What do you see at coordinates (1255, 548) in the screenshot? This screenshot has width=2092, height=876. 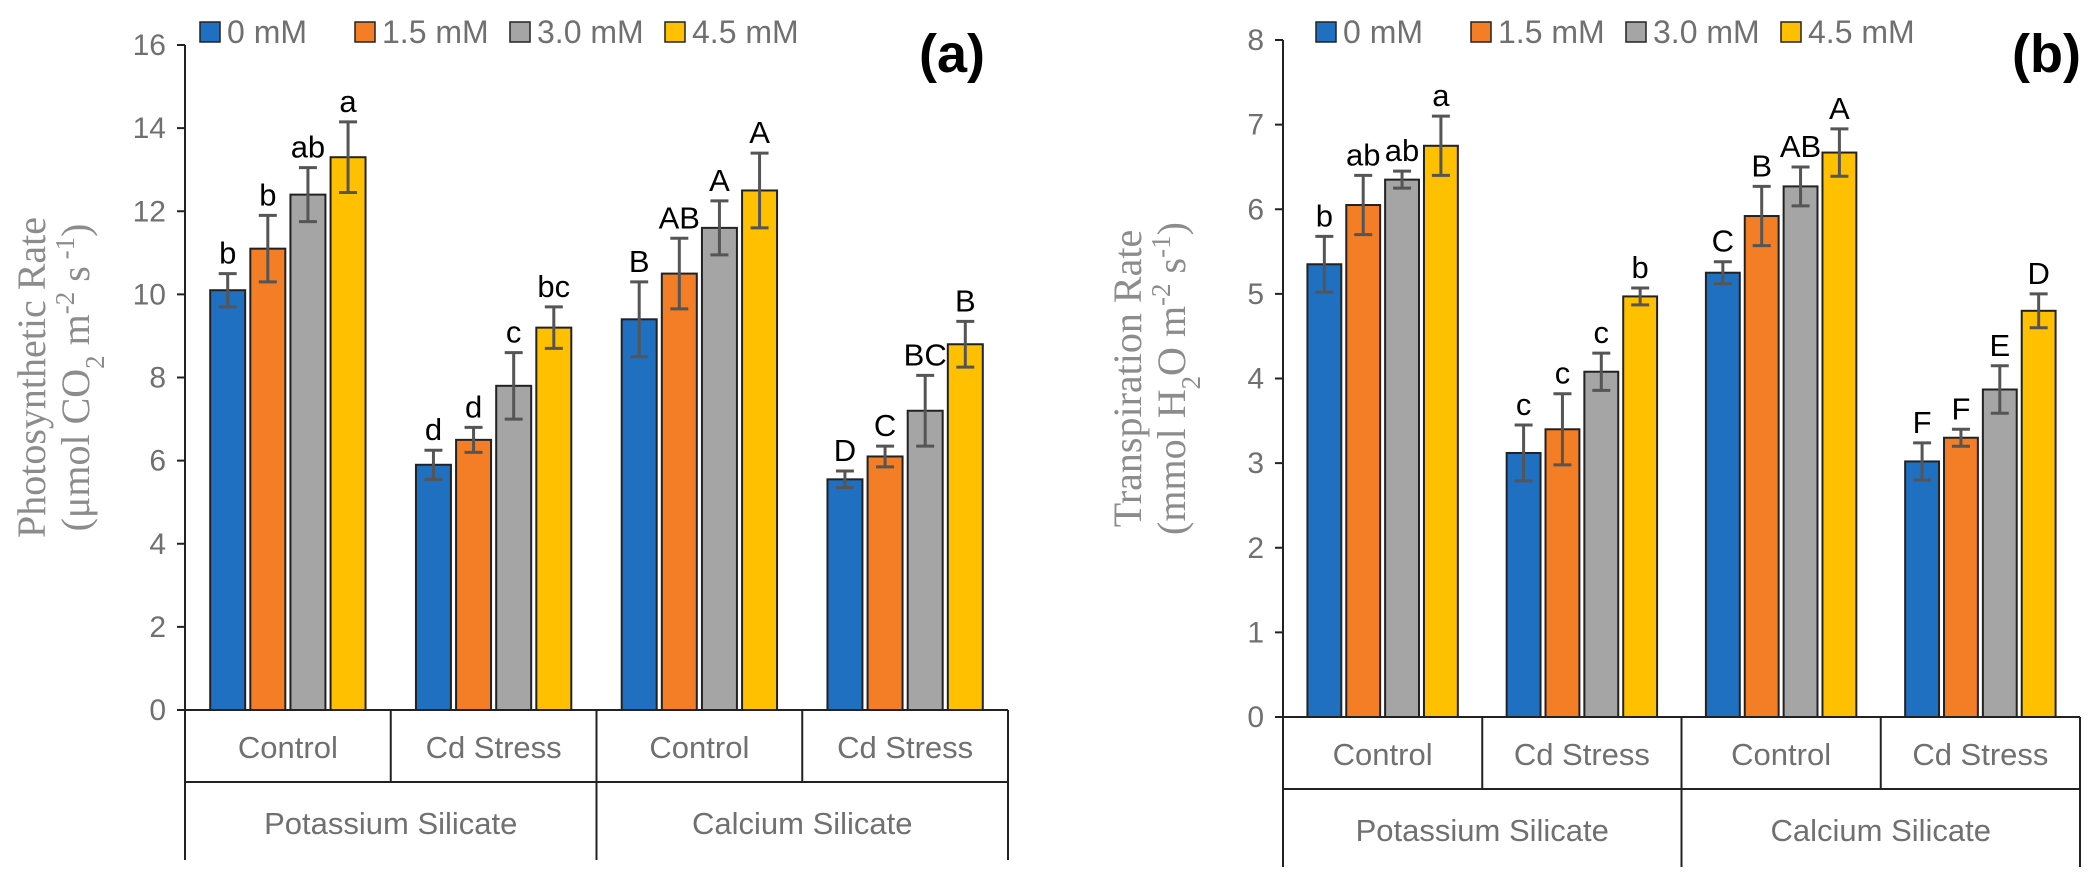 I see `p1-y-tick-label: 2` at bounding box center [1255, 548].